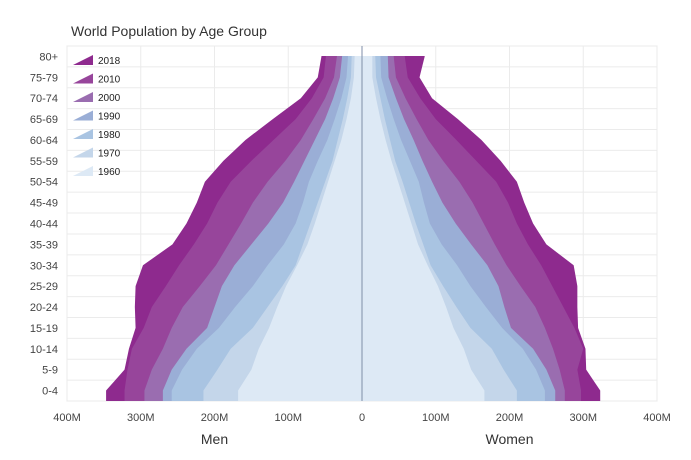  Describe the element at coordinates (97, 153) in the screenshot. I see `legend-item-1970: 1970` at that location.